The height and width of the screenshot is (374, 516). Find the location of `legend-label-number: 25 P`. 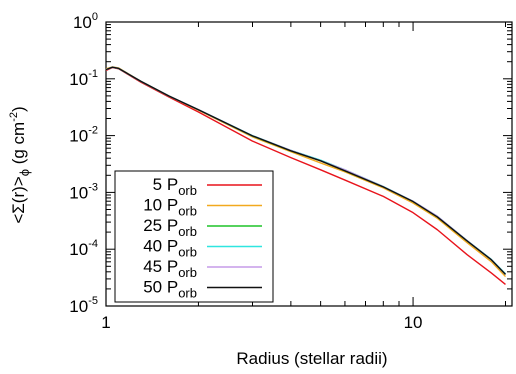

legend-label-number: 25 P is located at coordinates (160, 225).